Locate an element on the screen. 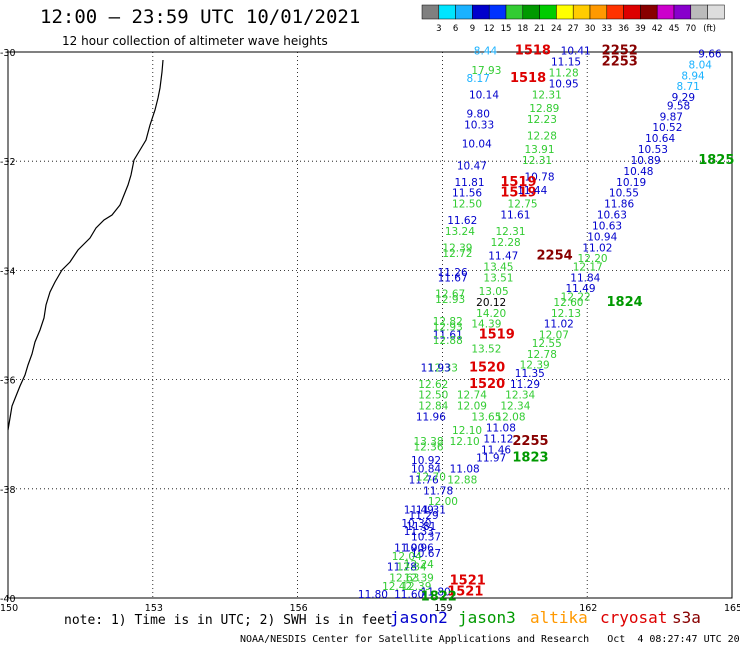 The width and height of the screenshot is (740, 650). wave-height-value: 12.63 is located at coordinates (404, 579).